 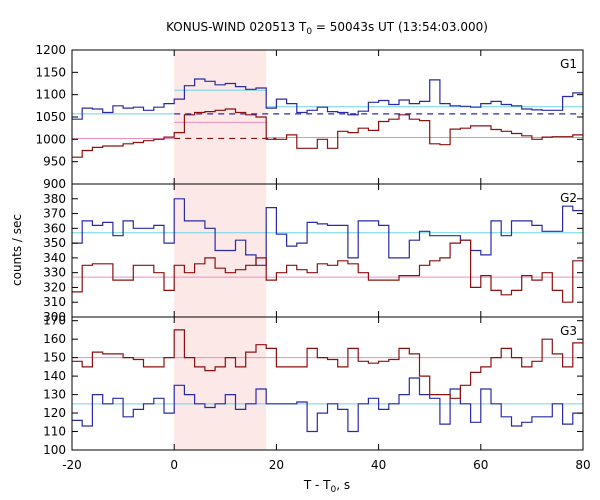 I want to click on y-tick-label: 360, so click(x=54, y=228).